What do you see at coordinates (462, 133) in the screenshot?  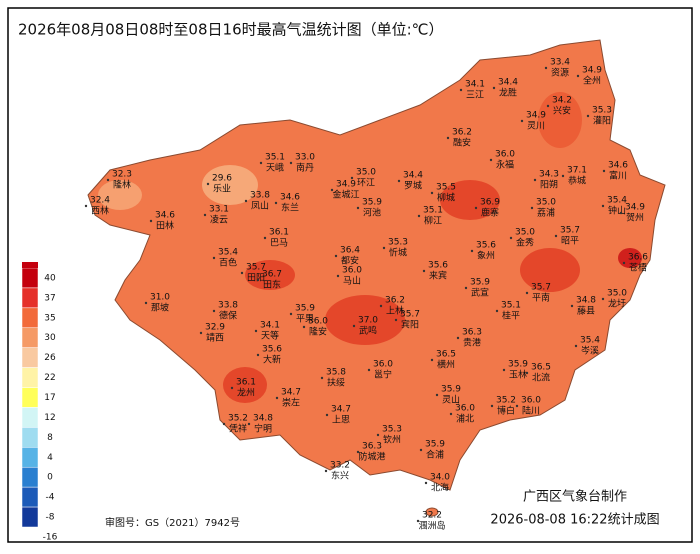 I see `station-value: 36.2` at bounding box center [462, 133].